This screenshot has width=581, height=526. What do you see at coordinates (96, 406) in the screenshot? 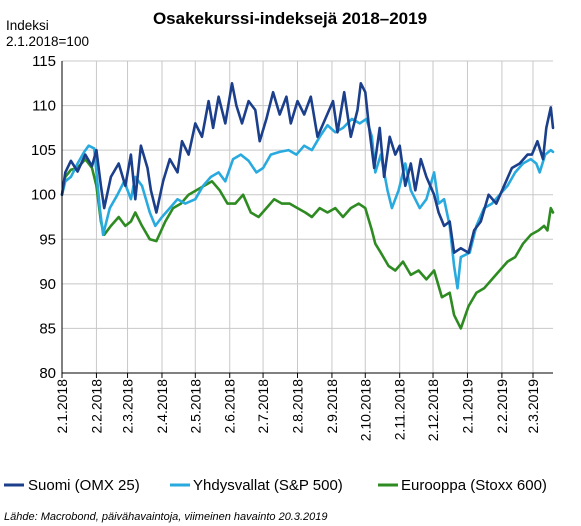
I see `x-tick-label: 2.2.2018` at bounding box center [96, 406].